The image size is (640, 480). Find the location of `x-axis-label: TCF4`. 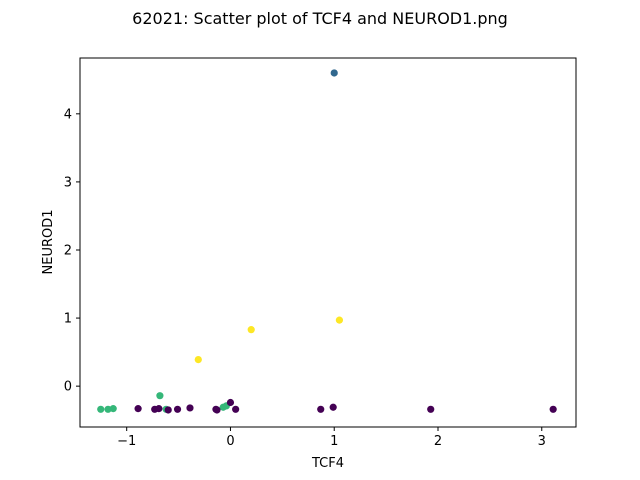

x-axis-label: TCF4 is located at coordinates (327, 463).